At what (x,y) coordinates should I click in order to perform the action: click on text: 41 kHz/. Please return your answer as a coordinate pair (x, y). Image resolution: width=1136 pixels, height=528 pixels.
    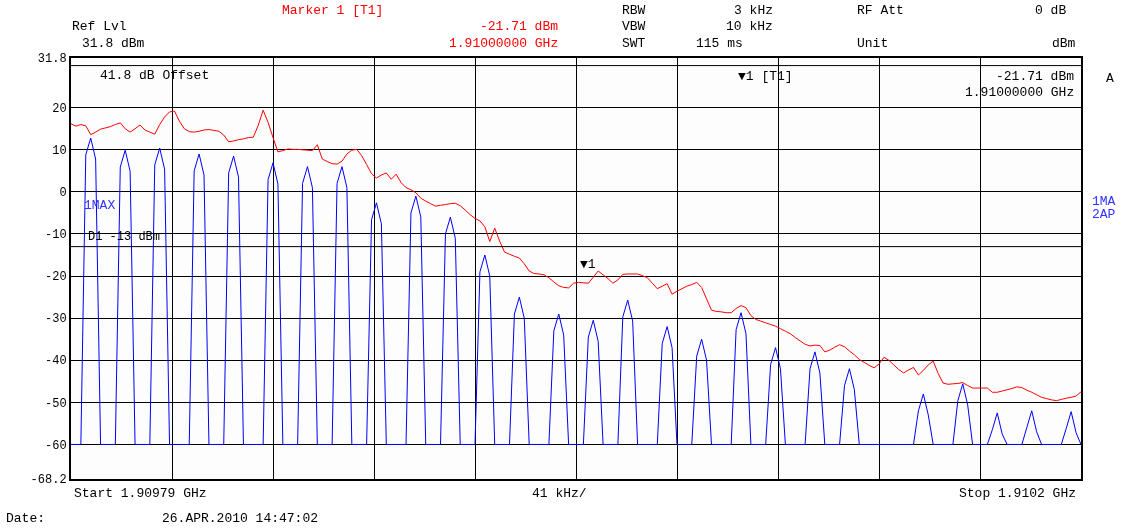
    Looking at the image, I should click on (559, 493).